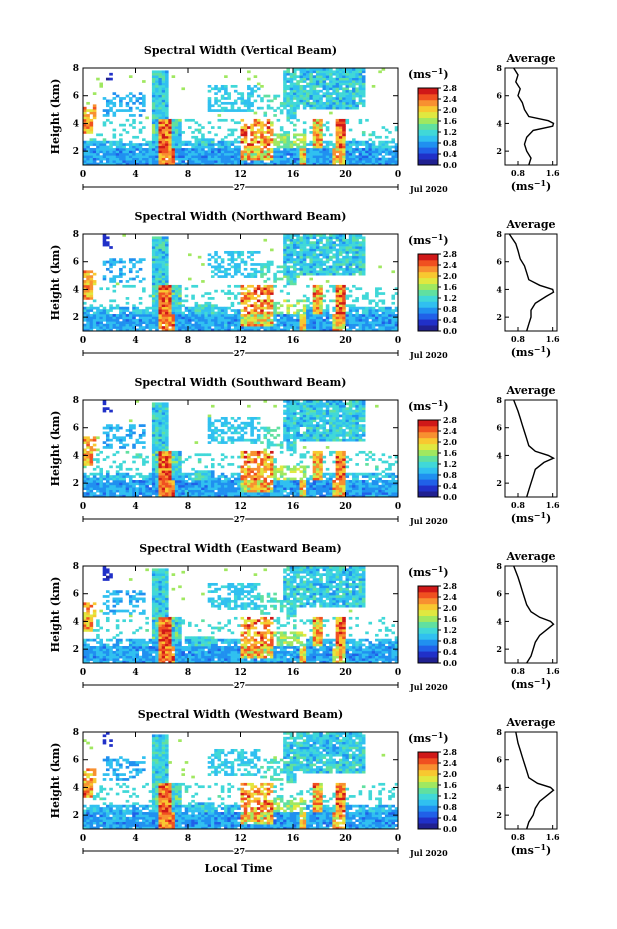  I want to click on day-label: 27, so click(239, 187).